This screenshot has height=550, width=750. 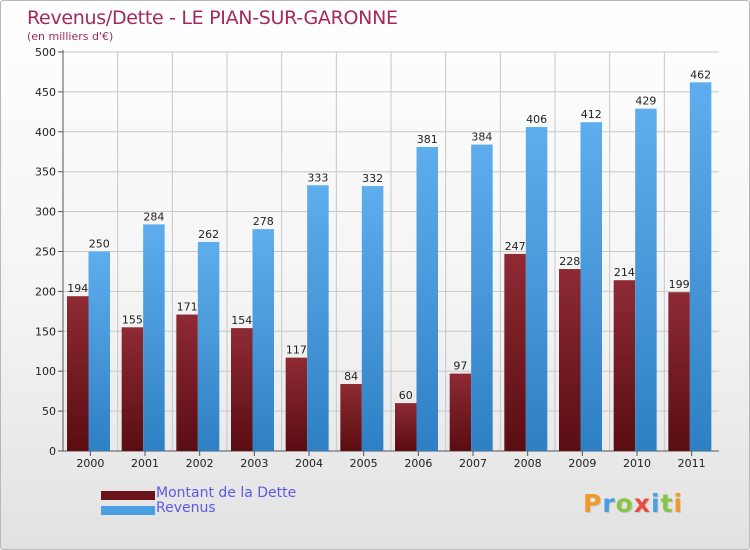 I want to click on ytick-label: 500, so click(x=45, y=52).